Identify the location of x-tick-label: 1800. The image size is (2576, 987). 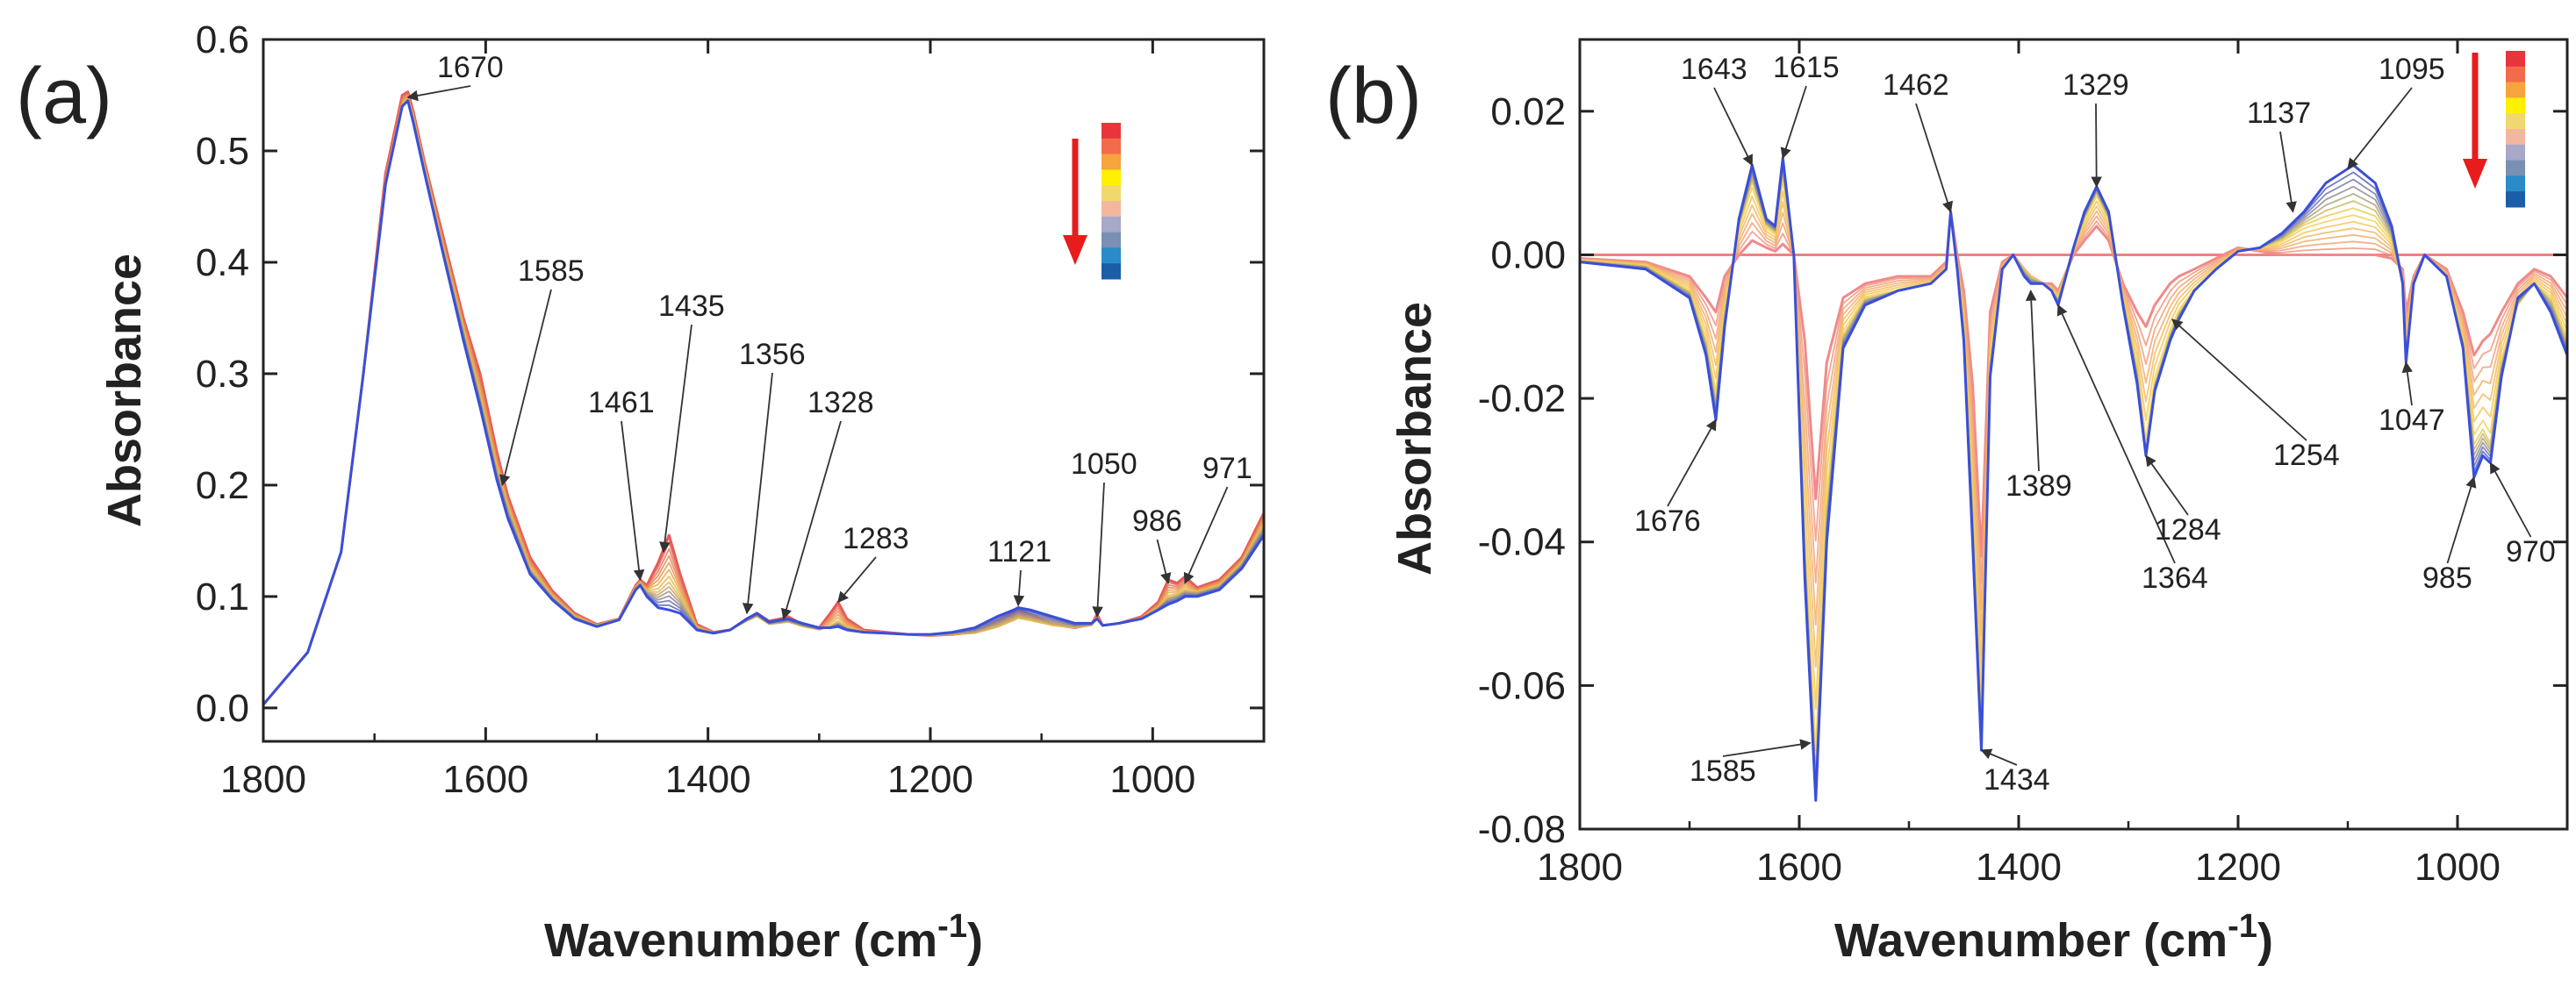
(263, 779).